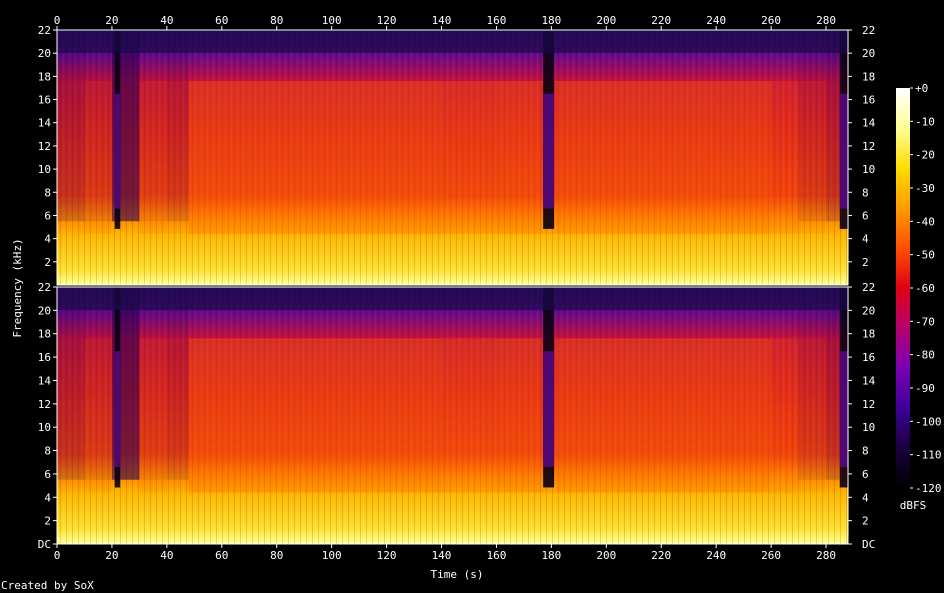 Image resolution: width=944 pixels, height=593 pixels. Describe the element at coordinates (868, 404) in the screenshot. I see `y-tick-label-right: 12` at that location.